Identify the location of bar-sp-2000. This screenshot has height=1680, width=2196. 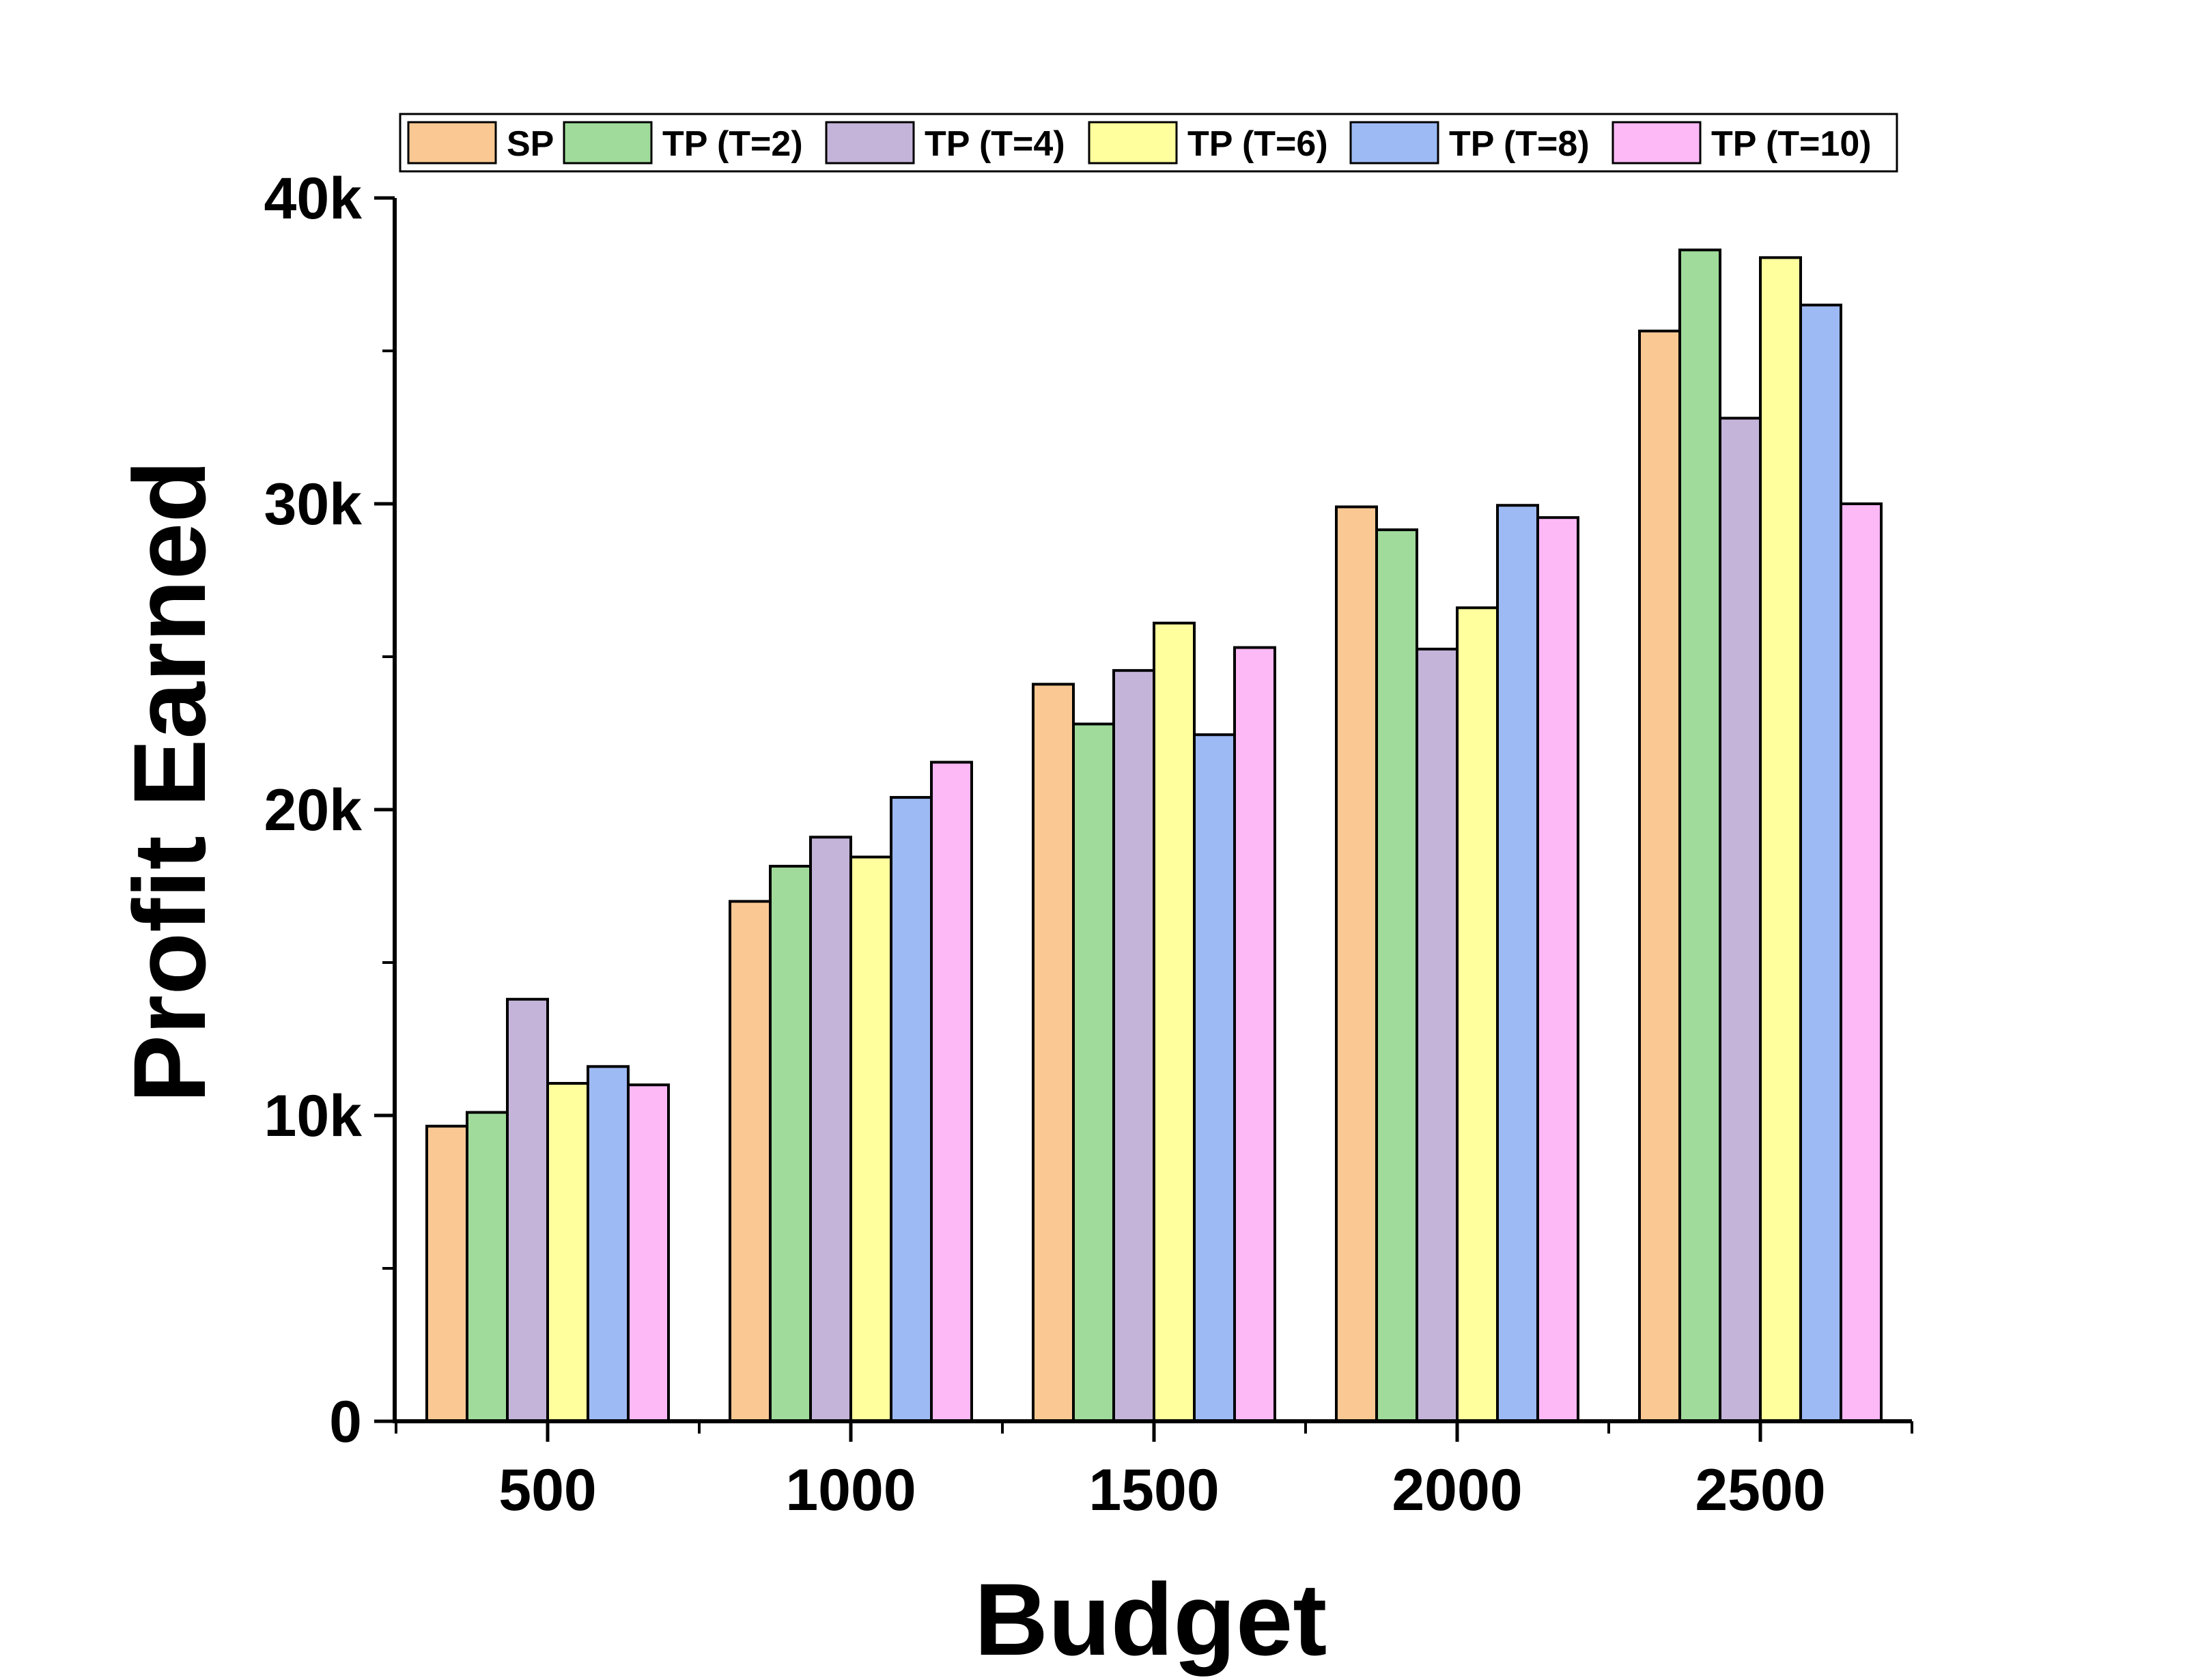
(1357, 964).